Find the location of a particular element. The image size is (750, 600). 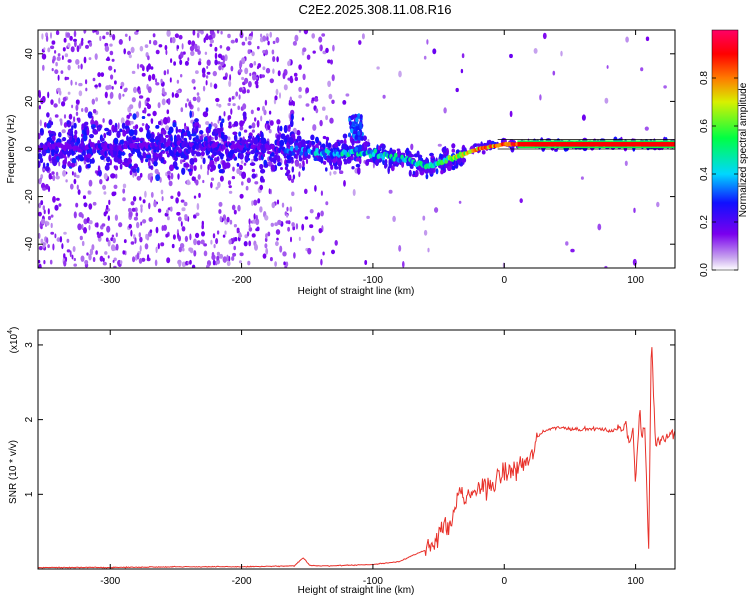

snr-y-tick-label: 3 is located at coordinates (29, 345).